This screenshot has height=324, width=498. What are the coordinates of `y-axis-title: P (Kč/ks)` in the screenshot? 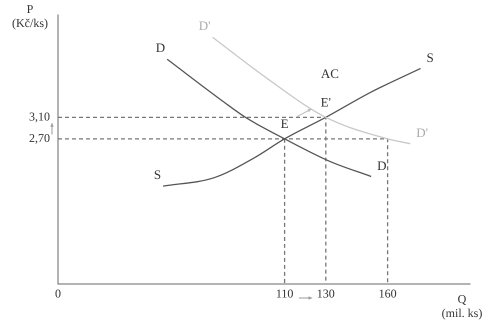 It's located at (30, 16).